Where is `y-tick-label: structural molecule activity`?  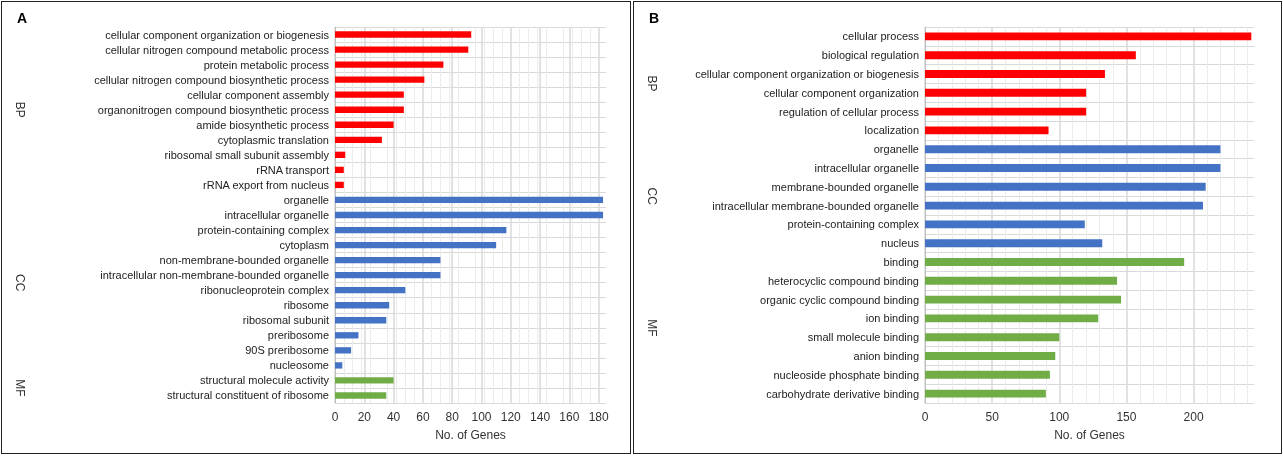
y-tick-label: structural molecule activity is located at coordinates (265, 380).